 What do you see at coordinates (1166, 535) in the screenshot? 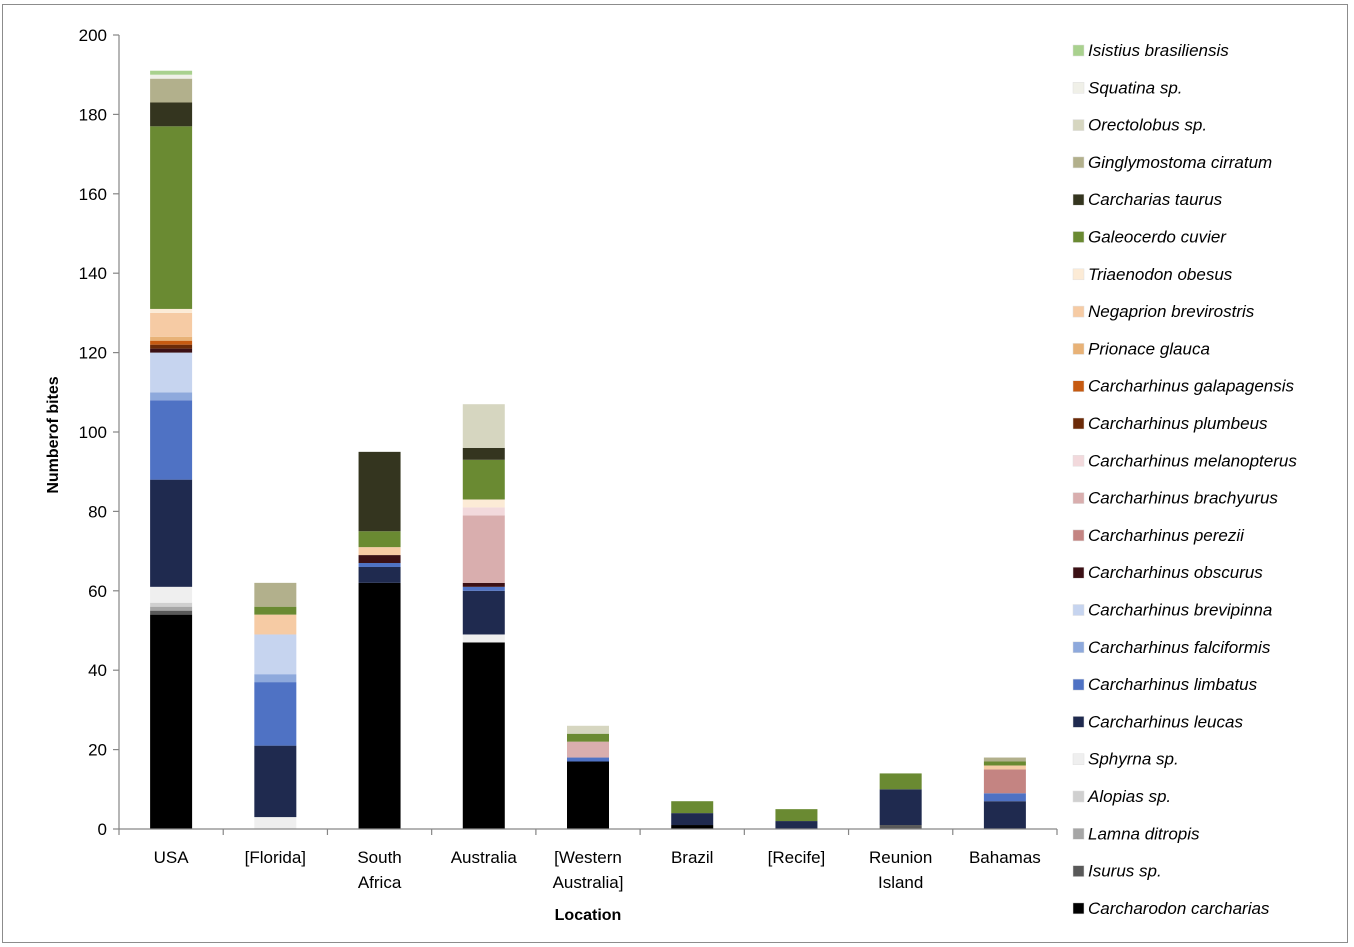
I see `legend-label: Carcharhinus perezii` at bounding box center [1166, 535].